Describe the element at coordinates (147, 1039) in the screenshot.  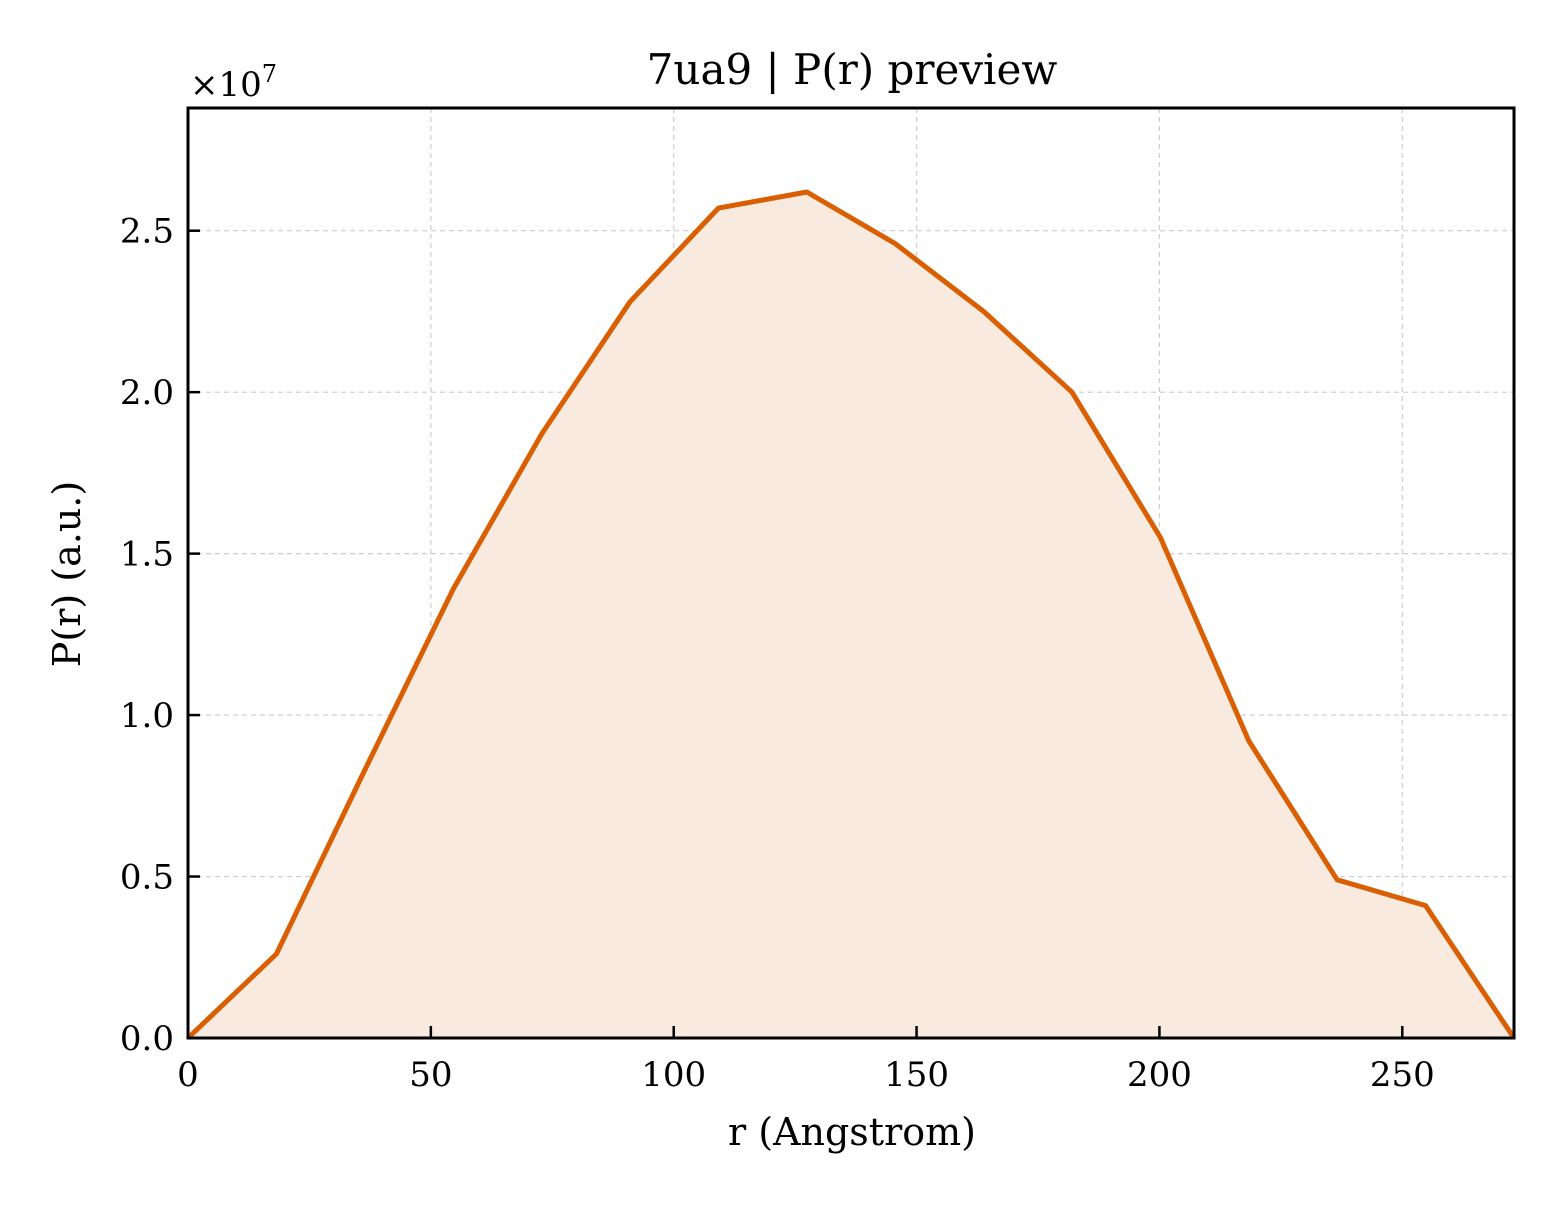
I see `y-tick-label: 0.0` at that location.